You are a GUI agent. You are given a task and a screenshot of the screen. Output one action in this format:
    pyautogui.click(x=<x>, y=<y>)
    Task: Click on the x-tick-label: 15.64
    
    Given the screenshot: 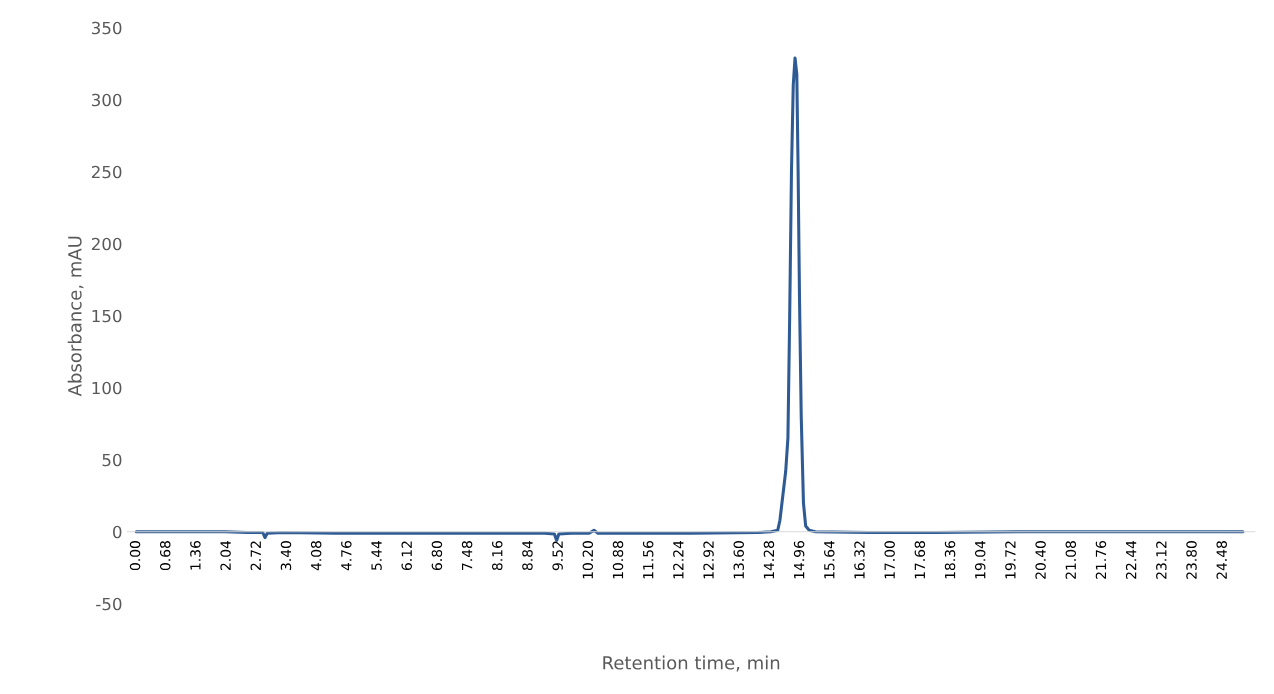 What is the action you would take?
    pyautogui.click(x=829, y=559)
    